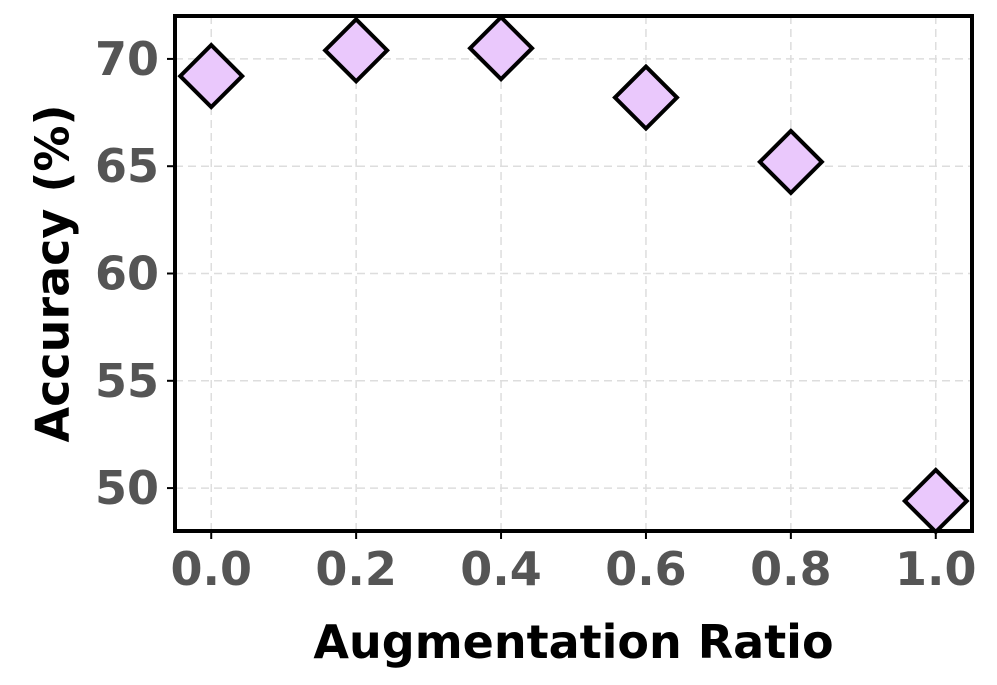 This screenshot has height=685, width=997. What do you see at coordinates (356, 569) in the screenshot?
I see `x-tick-label: 0.2` at bounding box center [356, 569].